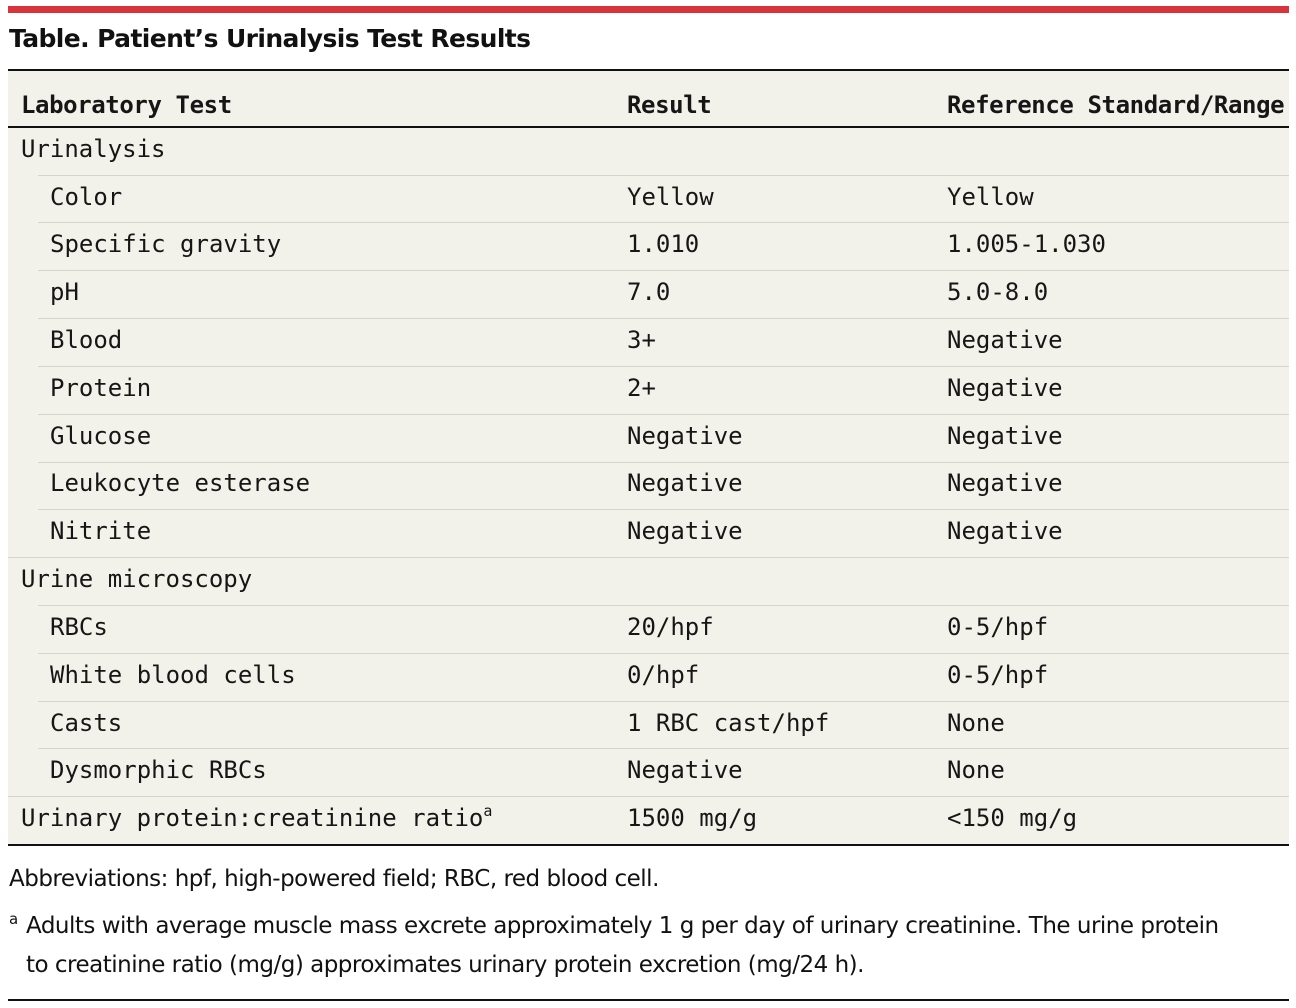  I want to click on test-name: Blood, so click(86, 340).